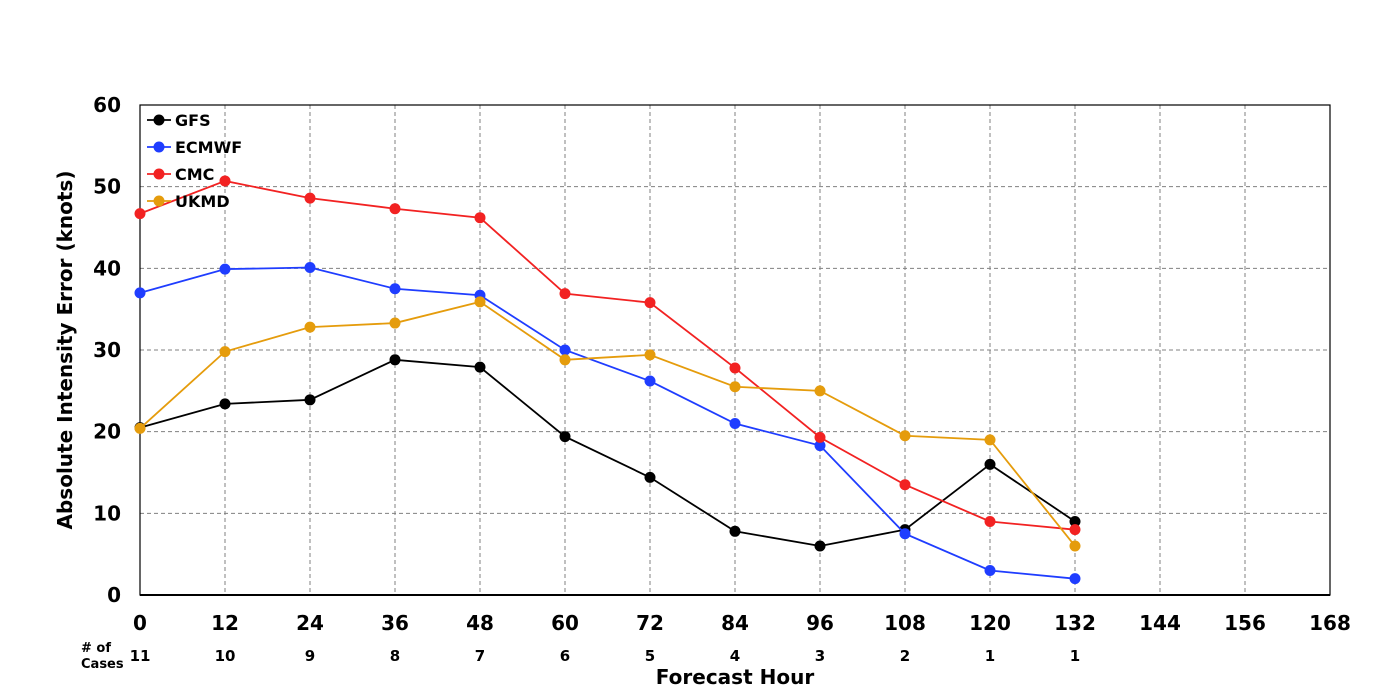  What do you see at coordinates (225, 656) in the screenshot?
I see `case-count: 10` at bounding box center [225, 656].